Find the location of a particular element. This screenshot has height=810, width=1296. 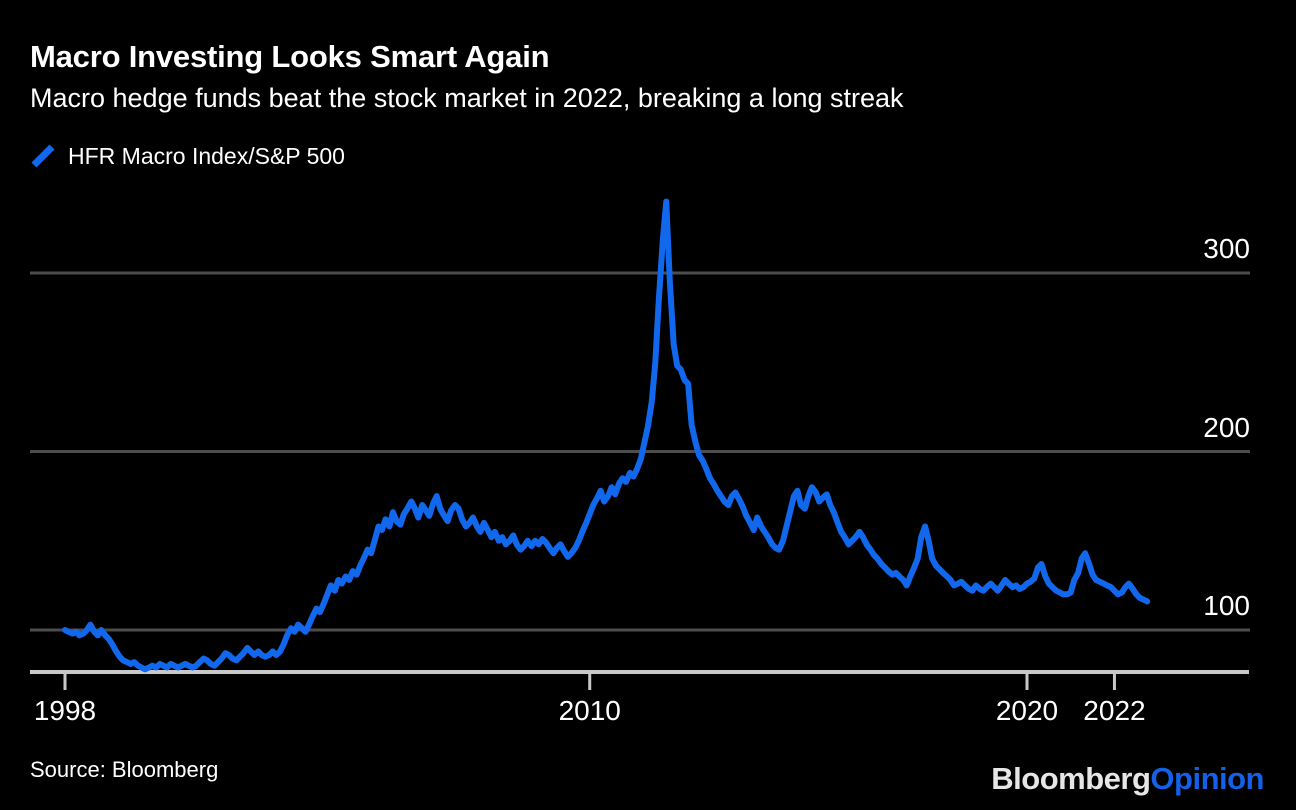

brand-opinion-text: Opinion is located at coordinates (1207, 778).